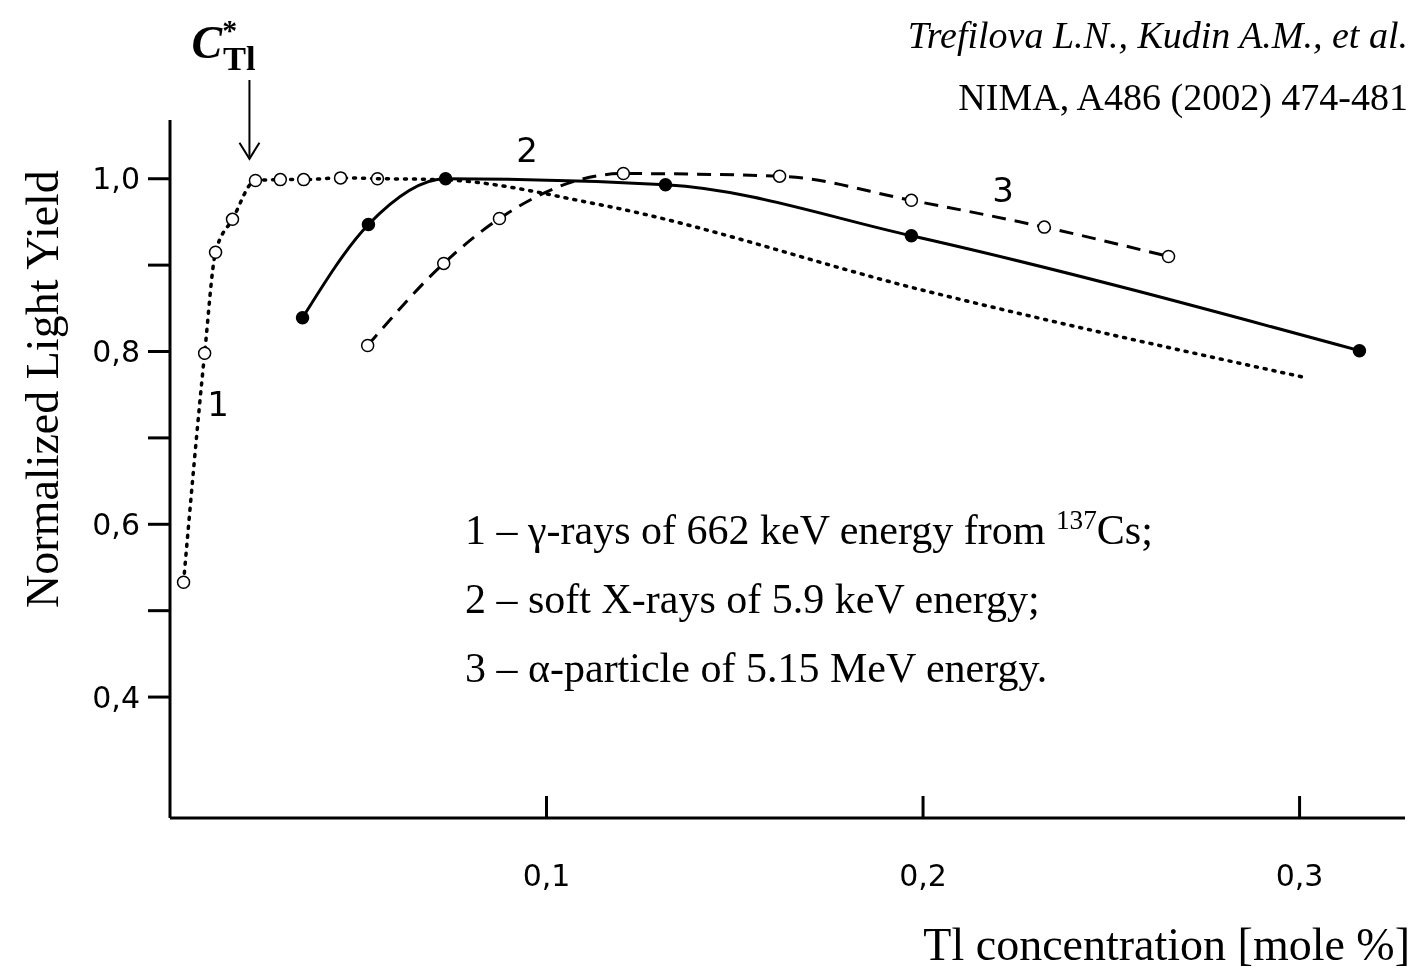  I want to click on annotation: 1 – γ-rays of 662 keV energy from $^{137}$Cs;, so click(809, 529).